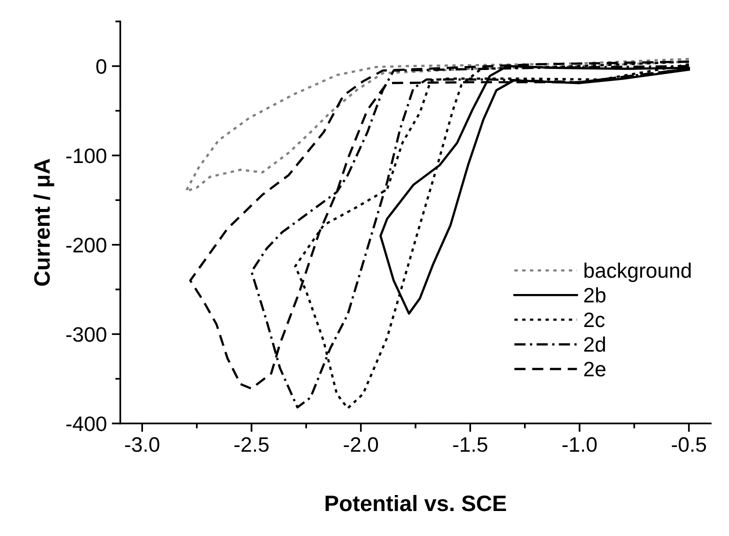 This screenshot has width=729, height=536. What do you see at coordinates (142, 444) in the screenshot?
I see `x-tick-label: -3.0` at bounding box center [142, 444].